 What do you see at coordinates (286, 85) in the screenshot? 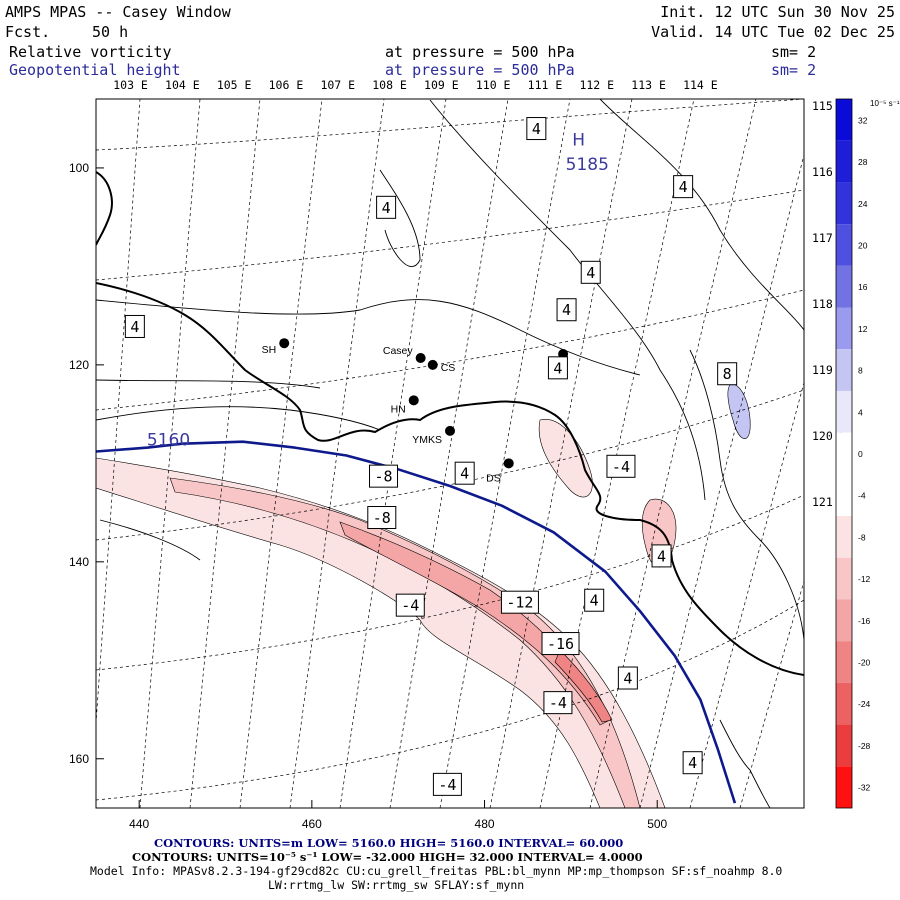
I see `longitude-label: 106 E` at bounding box center [286, 85].